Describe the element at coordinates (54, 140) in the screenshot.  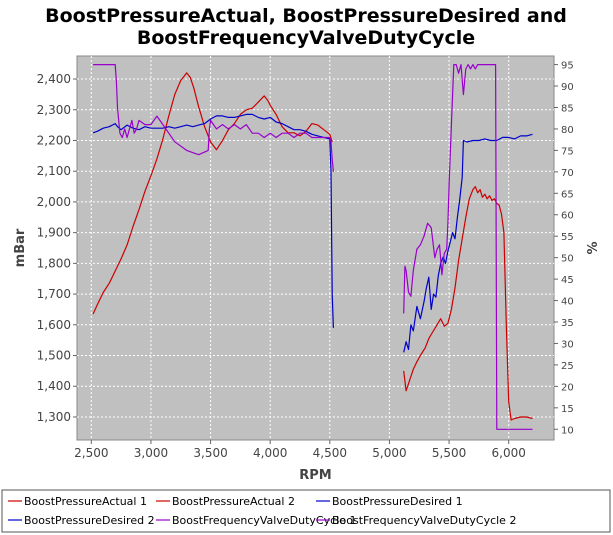
I see `y-tick-label: 2,200` at that location.